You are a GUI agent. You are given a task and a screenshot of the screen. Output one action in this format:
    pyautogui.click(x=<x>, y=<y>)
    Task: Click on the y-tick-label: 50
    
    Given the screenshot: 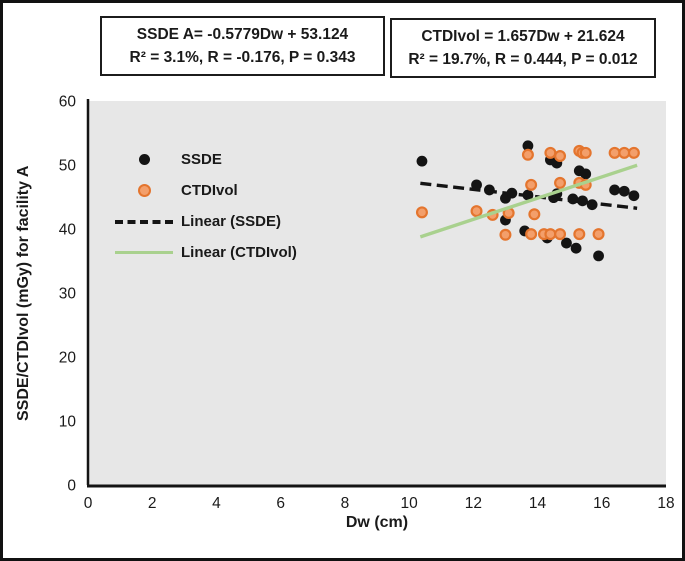 What is the action you would take?
    pyautogui.click(x=68, y=166)
    